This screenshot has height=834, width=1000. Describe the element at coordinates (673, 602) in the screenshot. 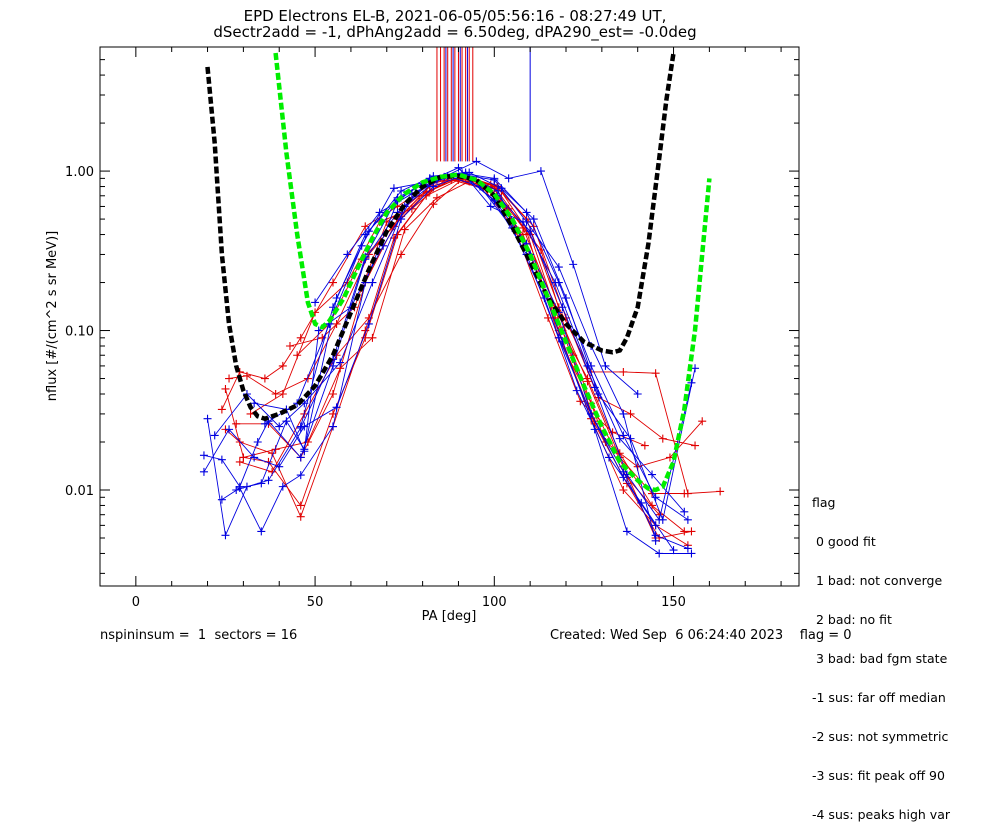

I see `x-tick-label: 150` at that location.